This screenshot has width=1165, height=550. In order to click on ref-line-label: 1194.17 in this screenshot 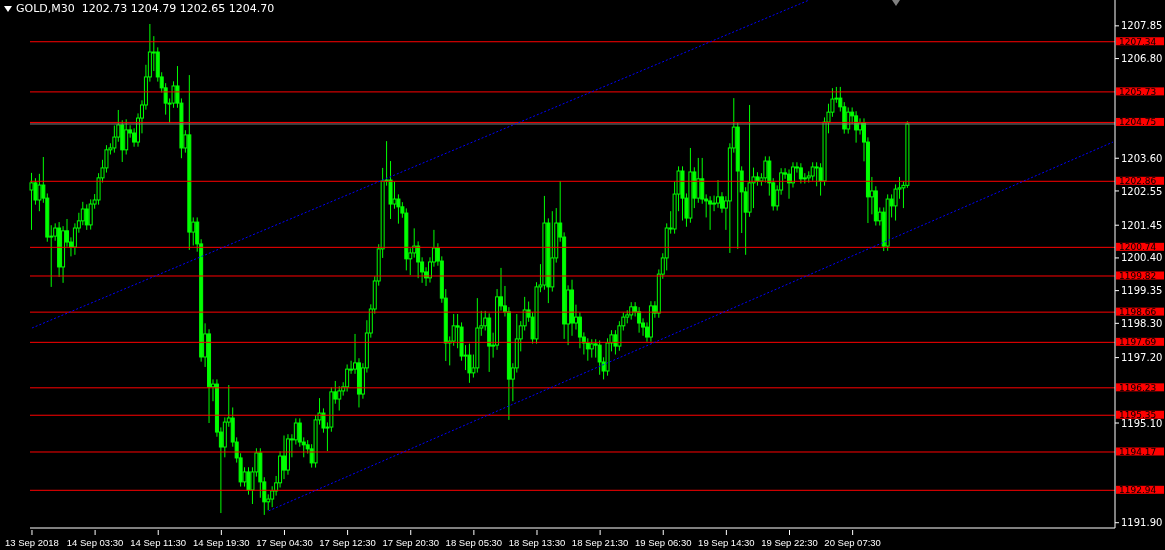, I will do `click(1138, 451)`.